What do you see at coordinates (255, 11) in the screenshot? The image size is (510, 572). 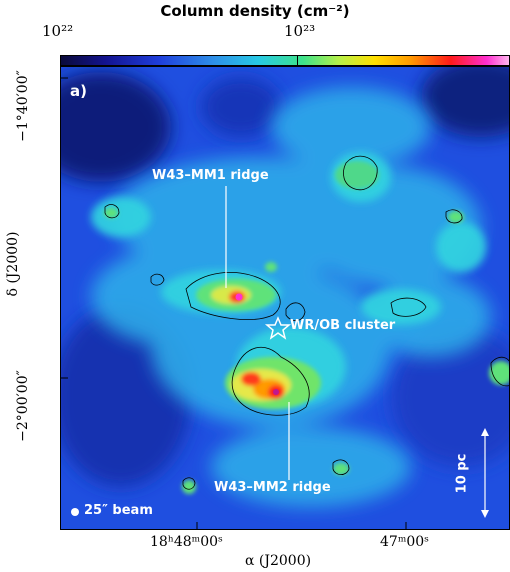 I see `colorbar-title: Column density (cm⁻²)` at bounding box center [255, 11].